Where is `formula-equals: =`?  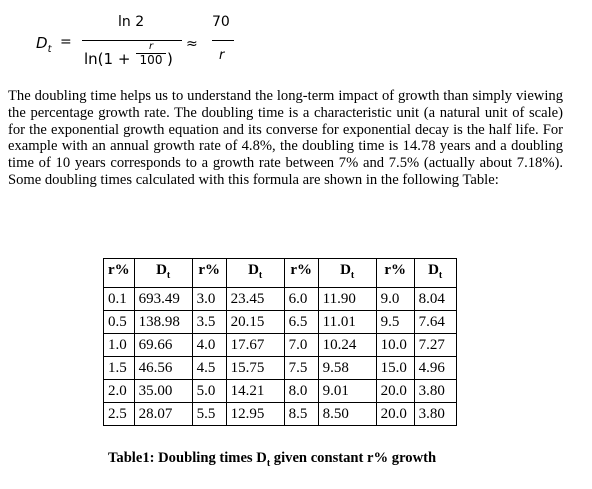
formula-equals: = is located at coordinates (66, 42).